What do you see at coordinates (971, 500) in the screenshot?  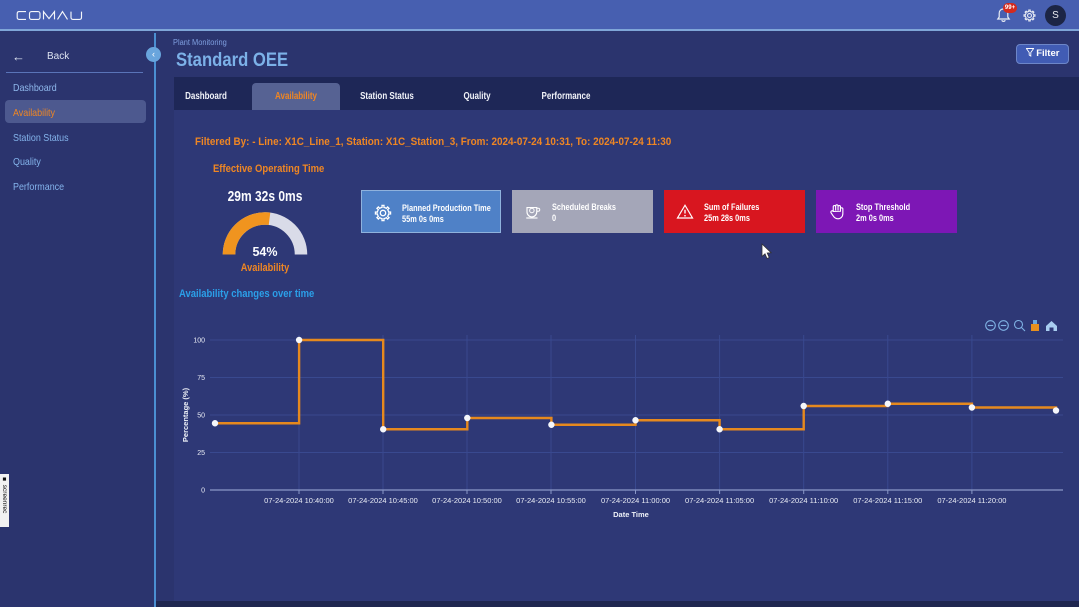 I see `svg-text: 07-24-2024 11:20:00` at bounding box center [971, 500].